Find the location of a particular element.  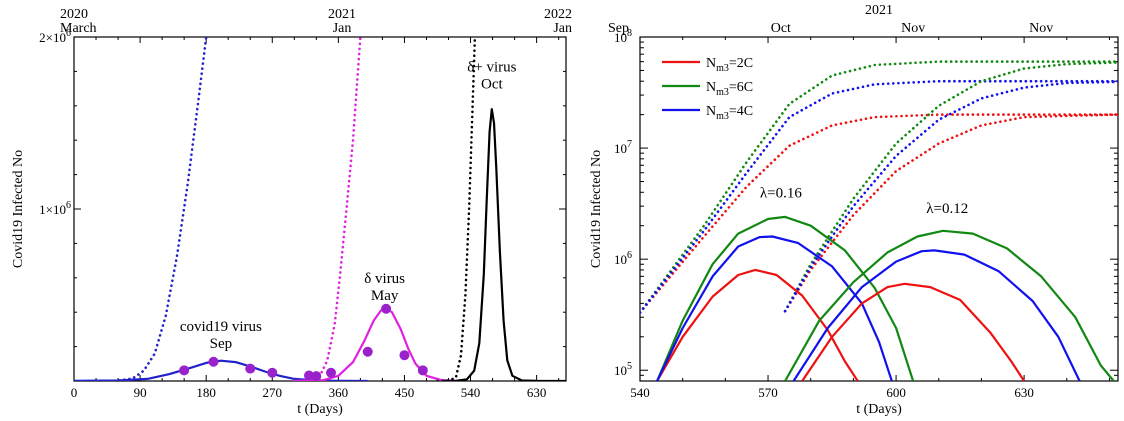

left-y-tick-label: 1×10⁶ is located at coordinates (55, 208).